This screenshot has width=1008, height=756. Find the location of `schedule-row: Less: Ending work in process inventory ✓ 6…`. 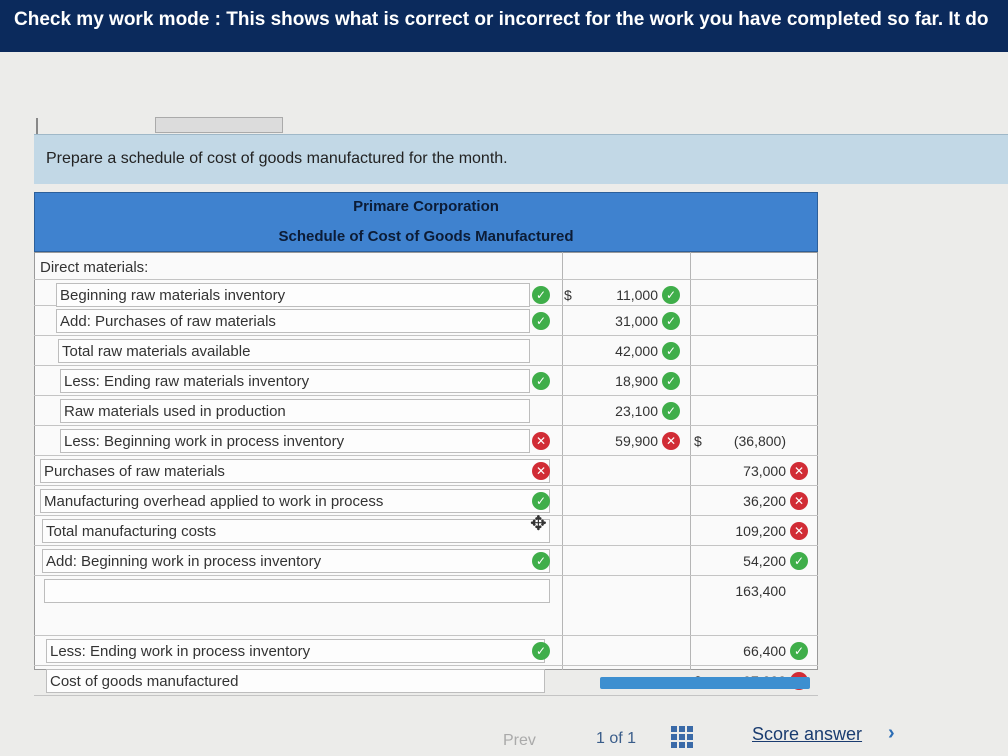

schedule-row: Less: Ending work in process inventory ✓ 6… is located at coordinates (426, 651).